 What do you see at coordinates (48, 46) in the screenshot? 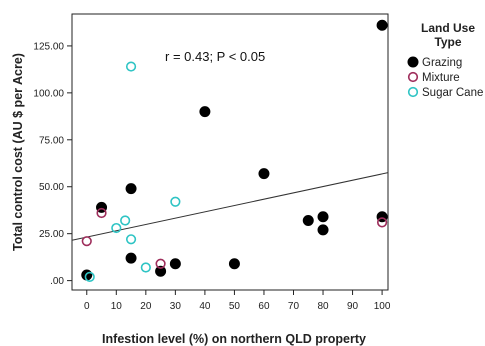
I see `y-tick-label: 125.00` at bounding box center [48, 46].